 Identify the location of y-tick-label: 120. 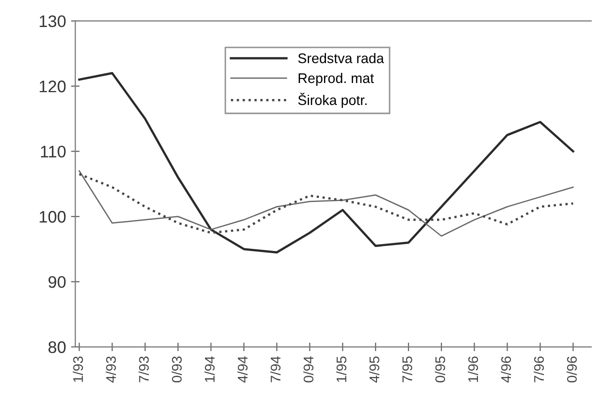
(53, 86).